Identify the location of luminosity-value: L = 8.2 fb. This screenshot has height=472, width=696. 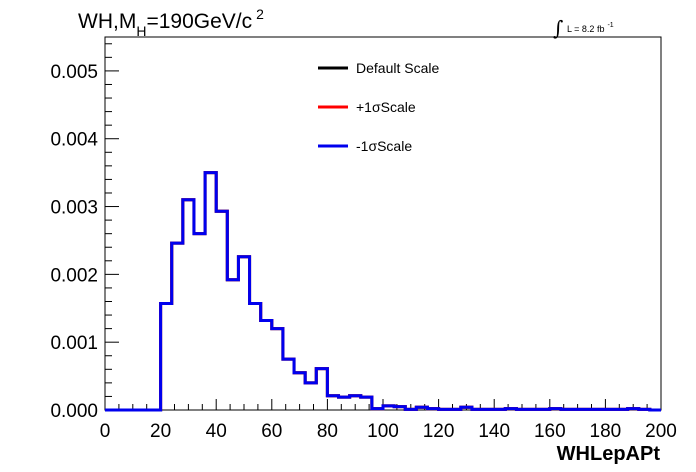
(585, 29).